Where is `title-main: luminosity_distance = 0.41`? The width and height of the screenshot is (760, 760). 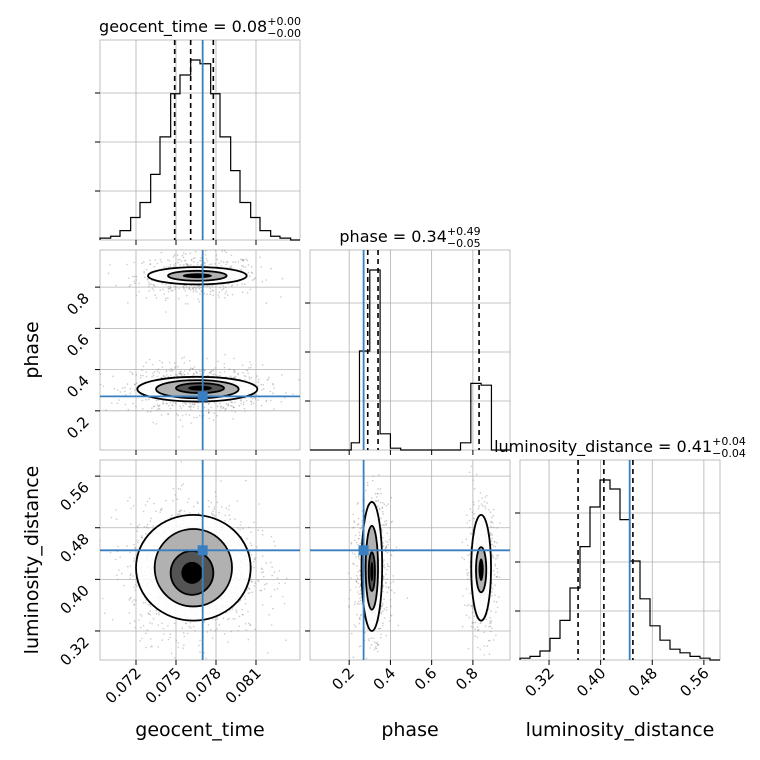 title-main: luminosity_distance = 0.41 is located at coordinates (603, 447).